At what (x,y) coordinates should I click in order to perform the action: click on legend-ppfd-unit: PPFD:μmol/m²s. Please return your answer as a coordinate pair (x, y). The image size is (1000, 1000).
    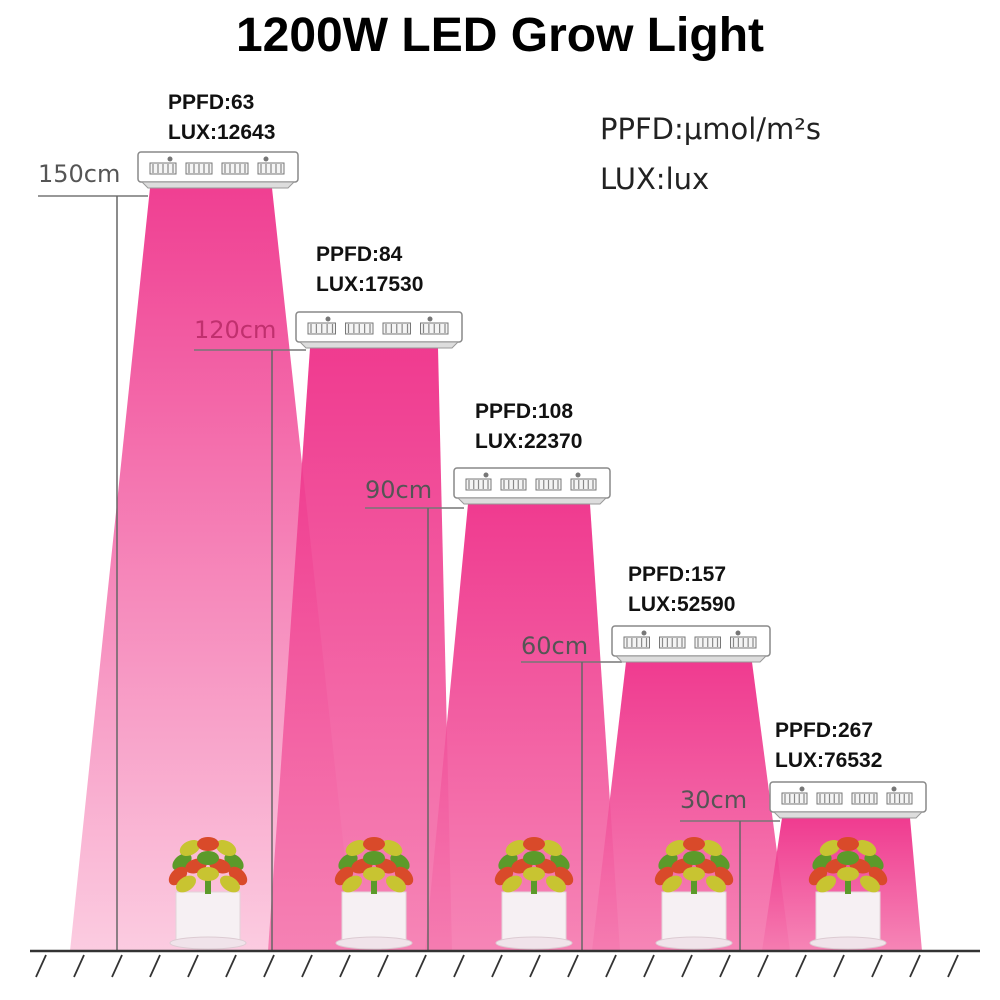
    Looking at the image, I should click on (711, 129).